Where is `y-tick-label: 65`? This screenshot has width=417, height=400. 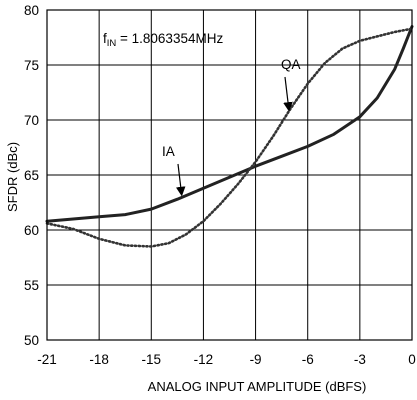 y-tick-label: 65 is located at coordinates (31, 175).